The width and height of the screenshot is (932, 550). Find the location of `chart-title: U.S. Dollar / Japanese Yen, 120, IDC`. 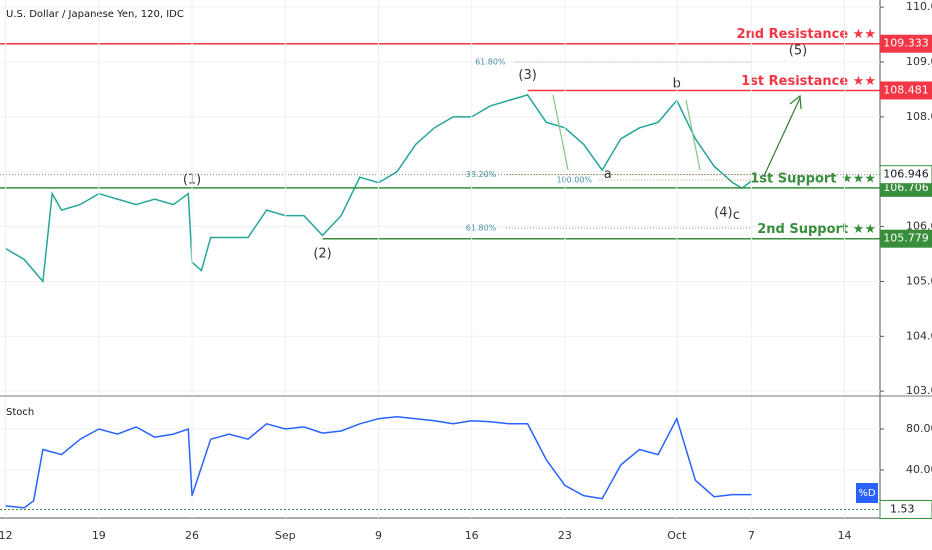

chart-title: U.S. Dollar / Japanese Yen, 120, IDC is located at coordinates (95, 14).